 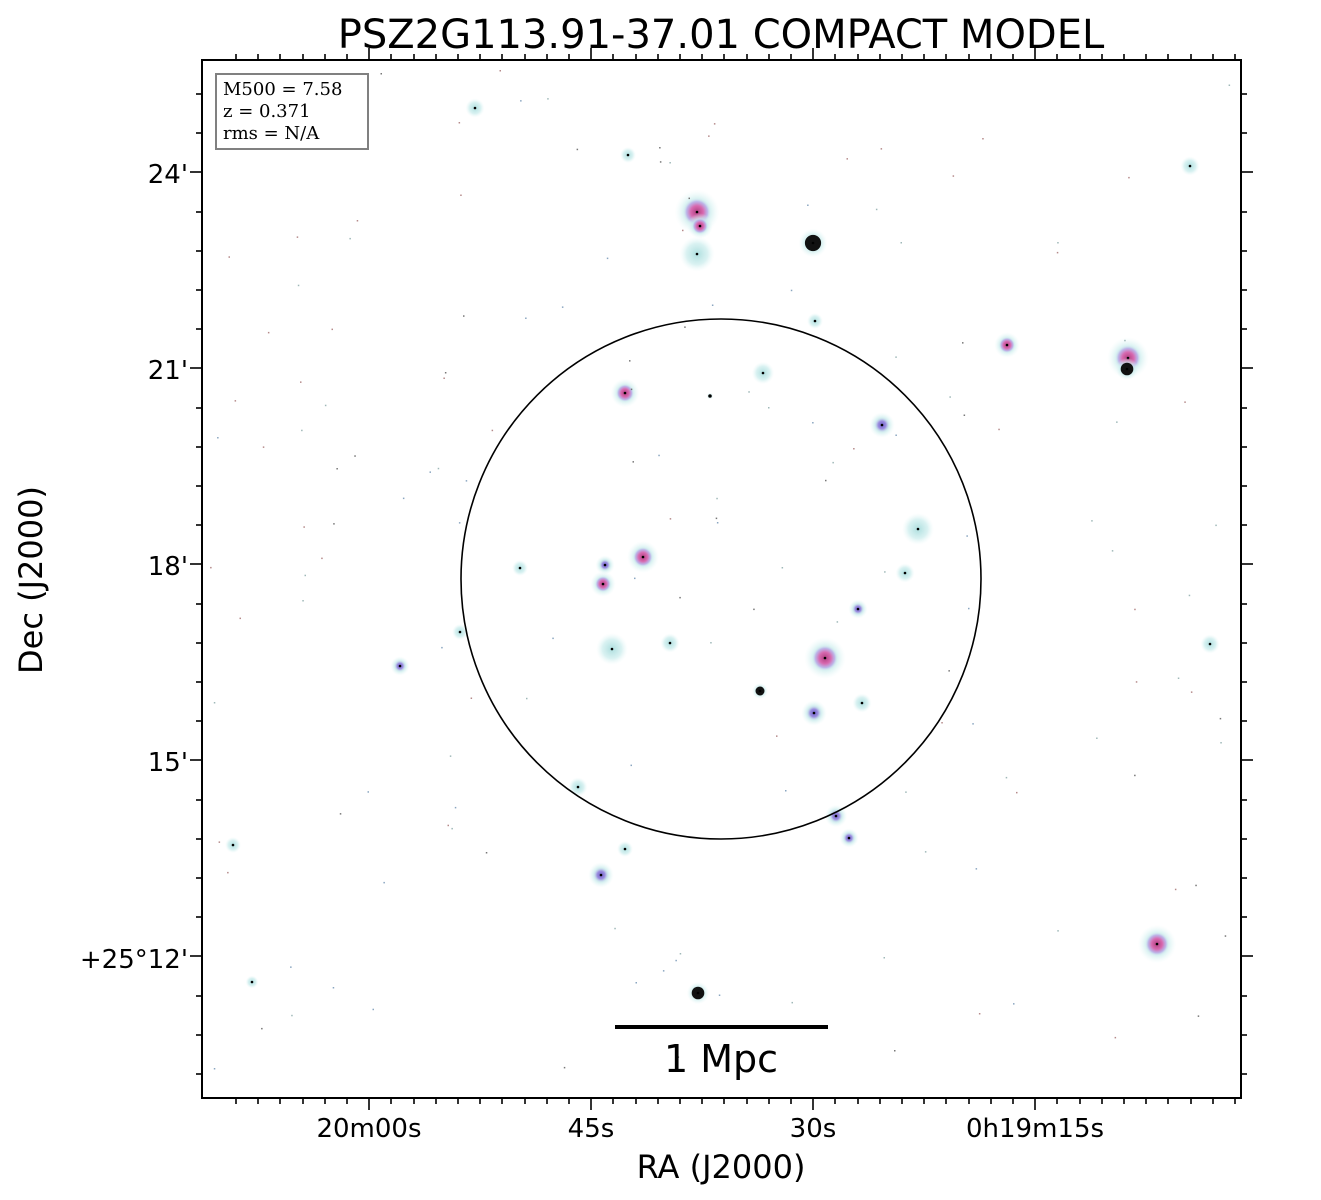 What do you see at coordinates (134, 960) in the screenshot?
I see `y-tick-label: +25°12'` at bounding box center [134, 960].